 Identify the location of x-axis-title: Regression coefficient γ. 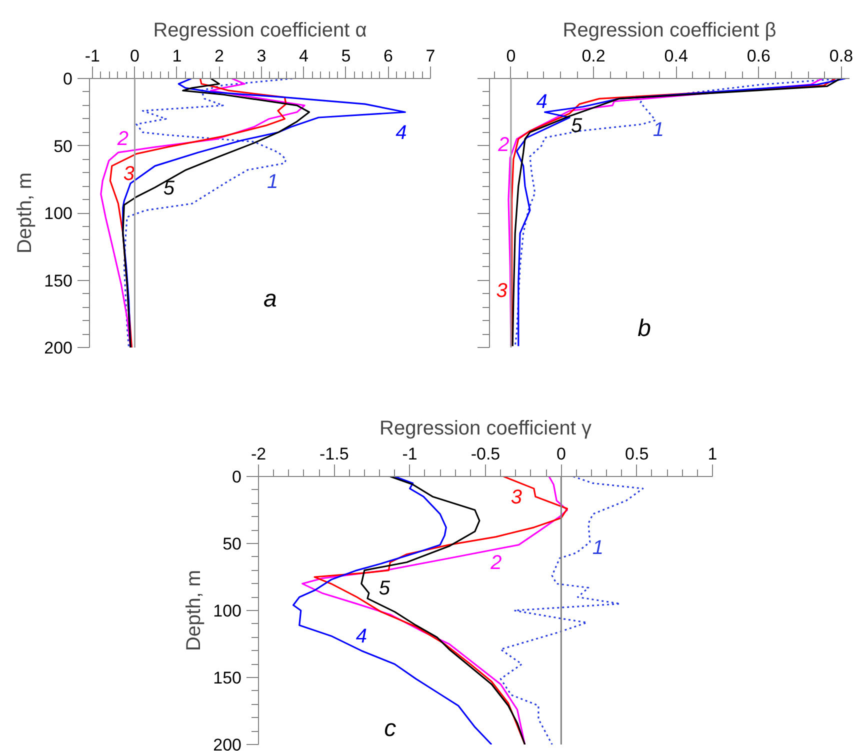
(486, 429).